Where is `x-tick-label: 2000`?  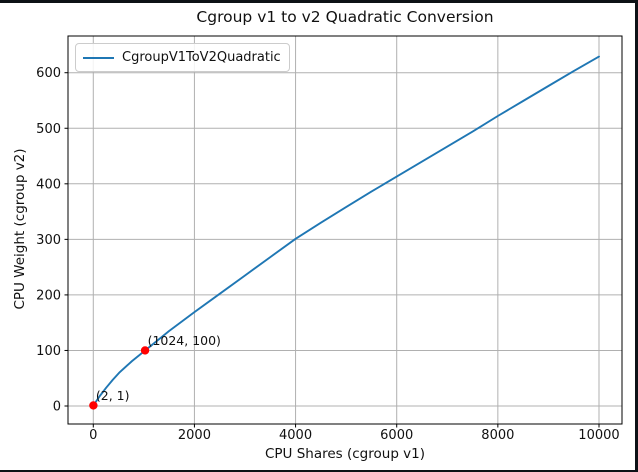
x-tick-label: 2000 is located at coordinates (194, 435).